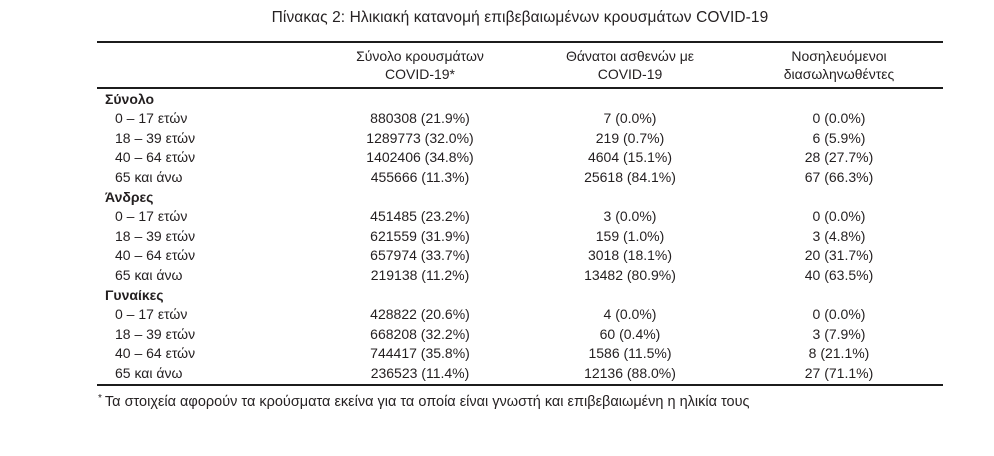 The height and width of the screenshot is (456, 994). What do you see at coordinates (630, 255) in the screenshot?
I see `deaths-value: 3018 (18.1%)` at bounding box center [630, 255].